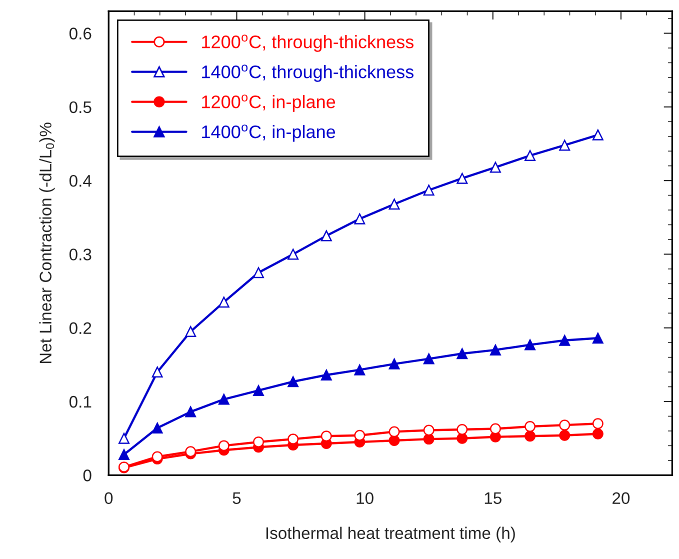  What do you see at coordinates (80, 180) in the screenshot?
I see `y-tick-label: 0.4` at bounding box center [80, 180].